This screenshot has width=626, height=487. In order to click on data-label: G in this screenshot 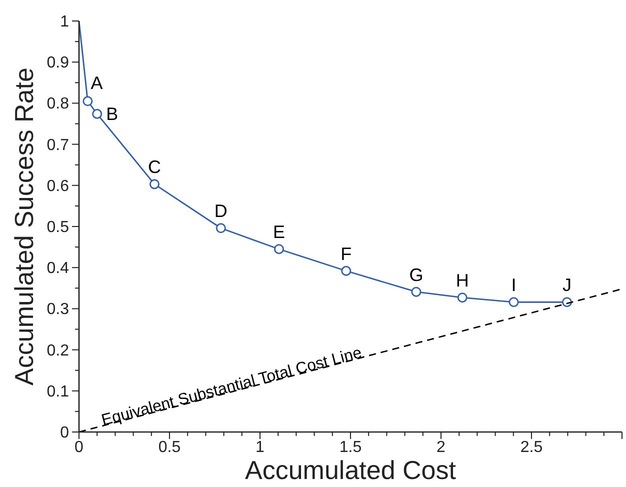, I will do `click(416, 274)`.